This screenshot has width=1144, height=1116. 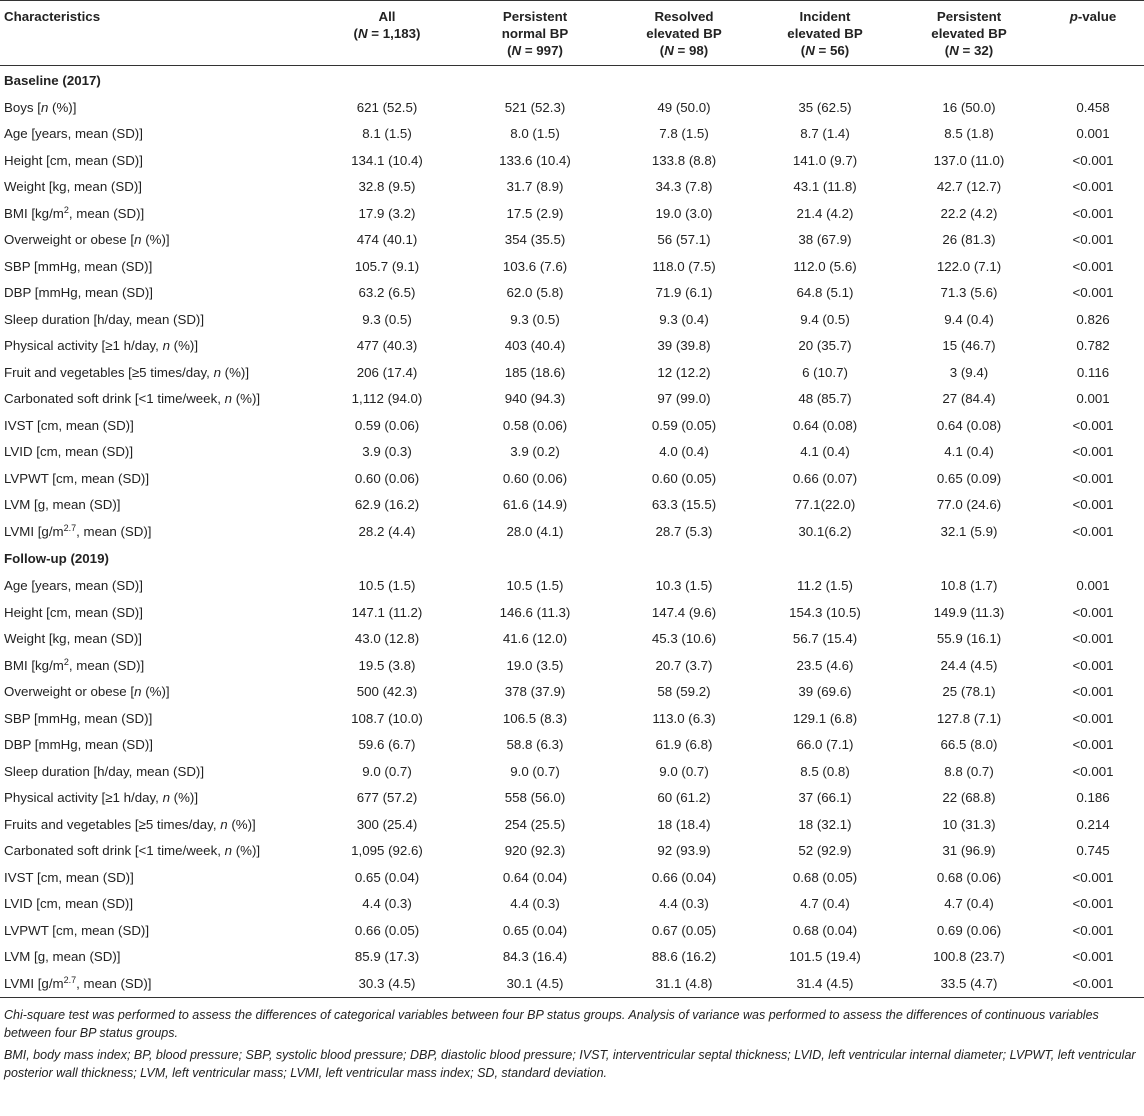 I want to click on text: 300 (25.4), so click(x=387, y=824).